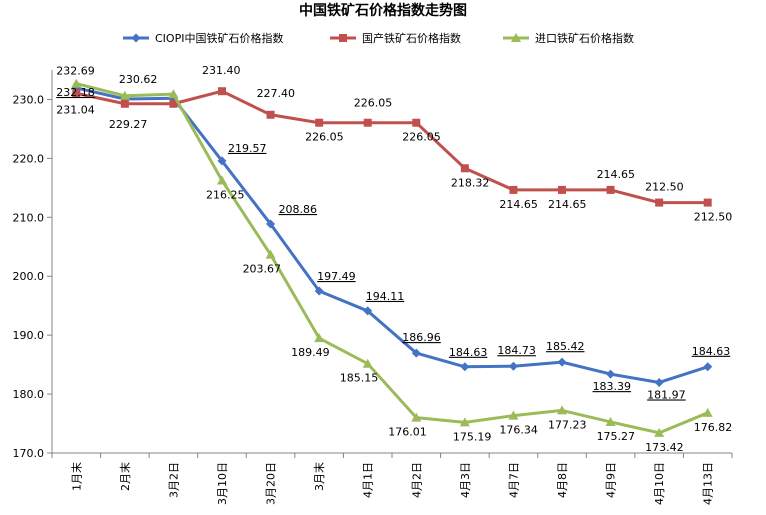 This screenshot has height=515, width=766. I want to click on data-label: 227.40, so click(276, 93).